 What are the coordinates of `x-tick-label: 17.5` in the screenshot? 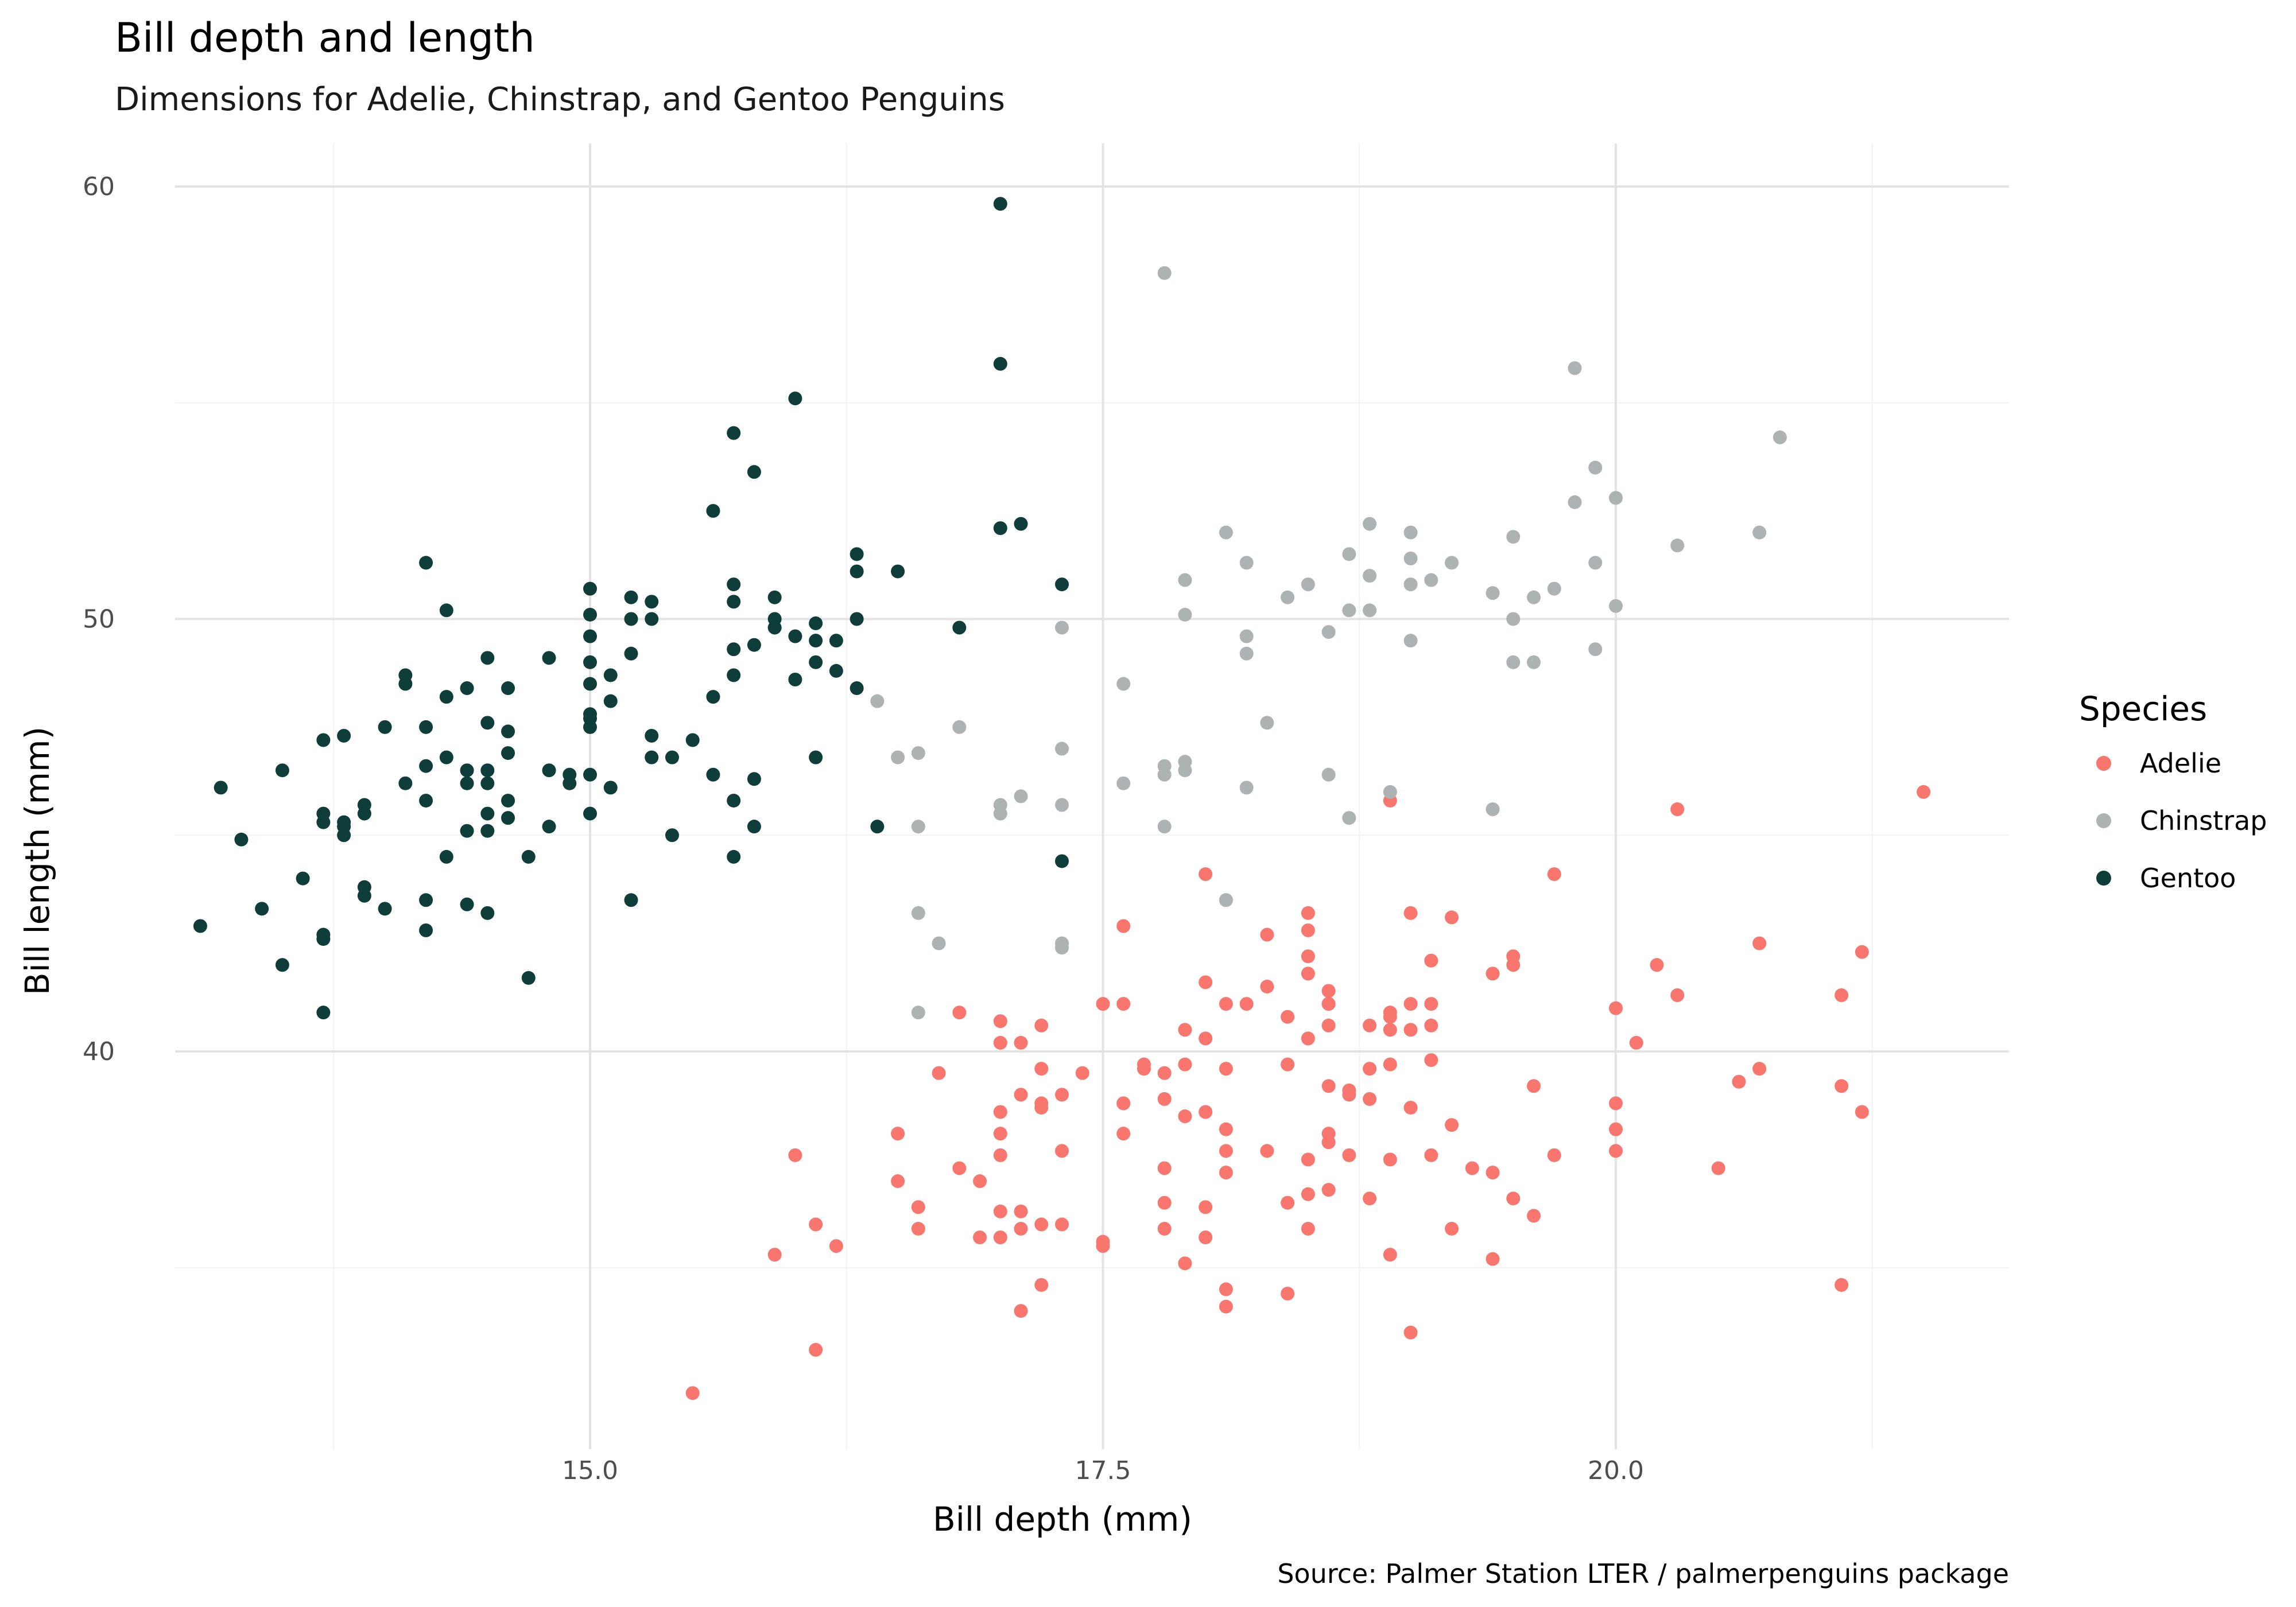 It's located at (1103, 1470).